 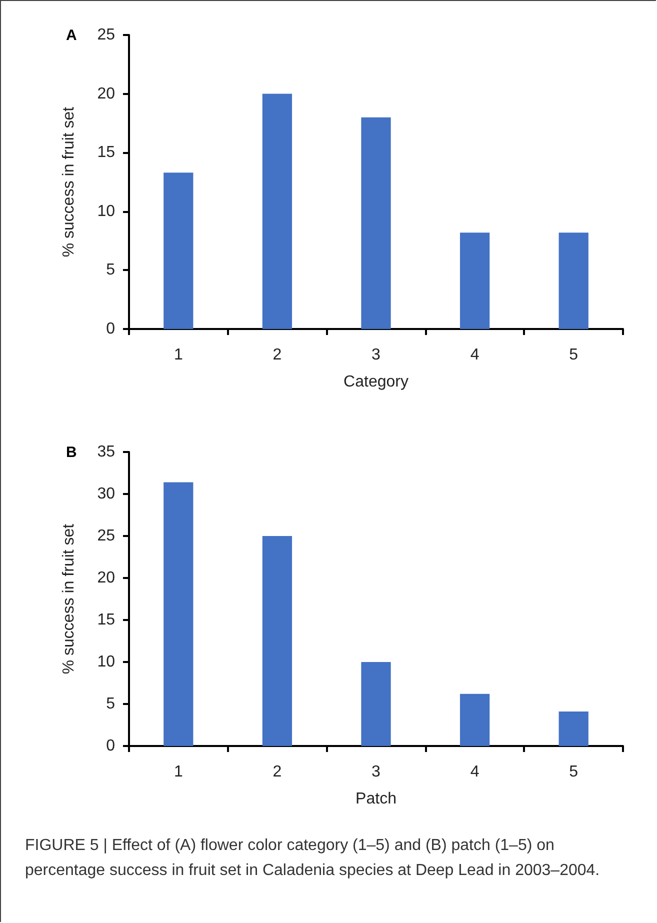 What do you see at coordinates (313, 858) in the screenshot?
I see `caption: FIGURE 5 | Effect of (A) flower color category (1–5) and (B) patch (1–5) on percentage success in fruit set in Caladenia species at Deep Lead in 2003–2004.` at bounding box center [313, 858].